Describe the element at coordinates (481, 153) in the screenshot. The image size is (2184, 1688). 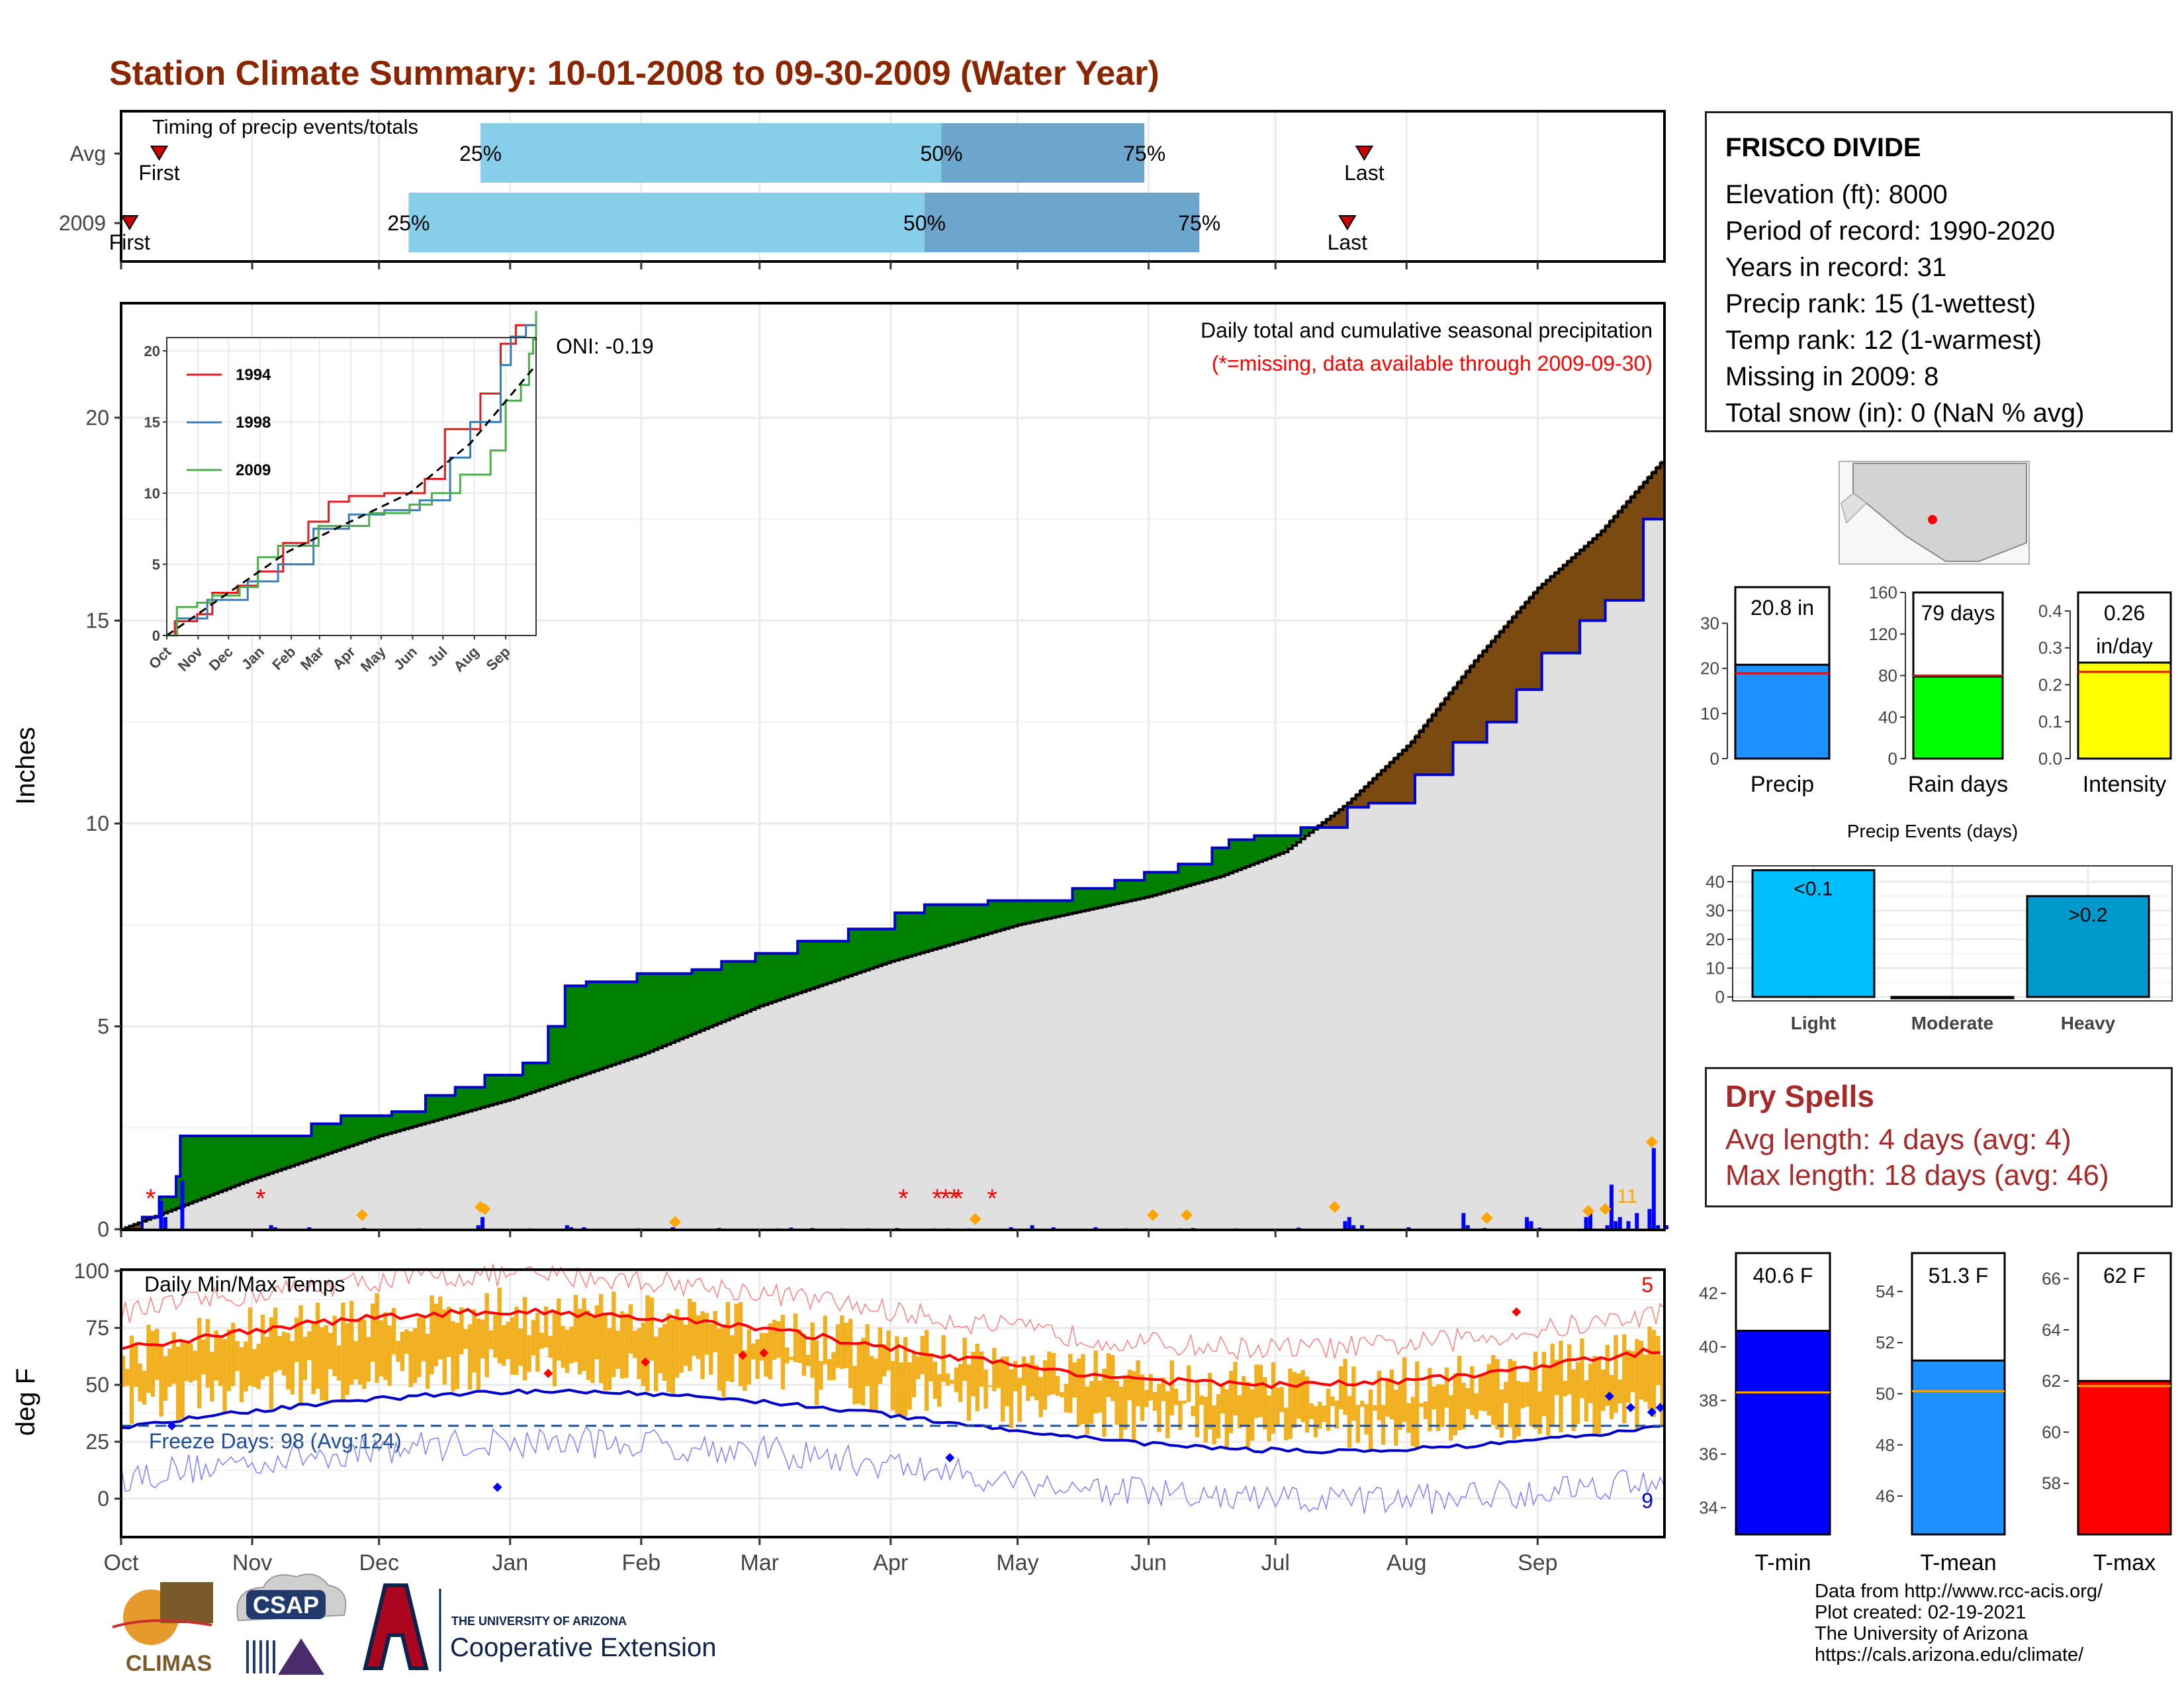
I see `timing-quantile-label: 25%` at that location.